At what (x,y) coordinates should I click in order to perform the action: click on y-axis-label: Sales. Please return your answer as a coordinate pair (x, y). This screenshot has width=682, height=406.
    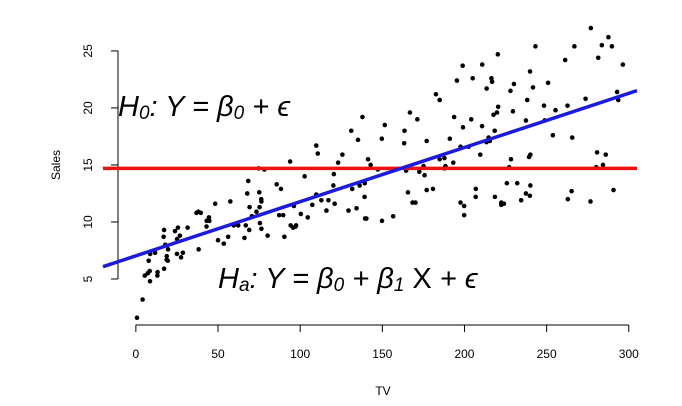
    Looking at the image, I should click on (56, 165).